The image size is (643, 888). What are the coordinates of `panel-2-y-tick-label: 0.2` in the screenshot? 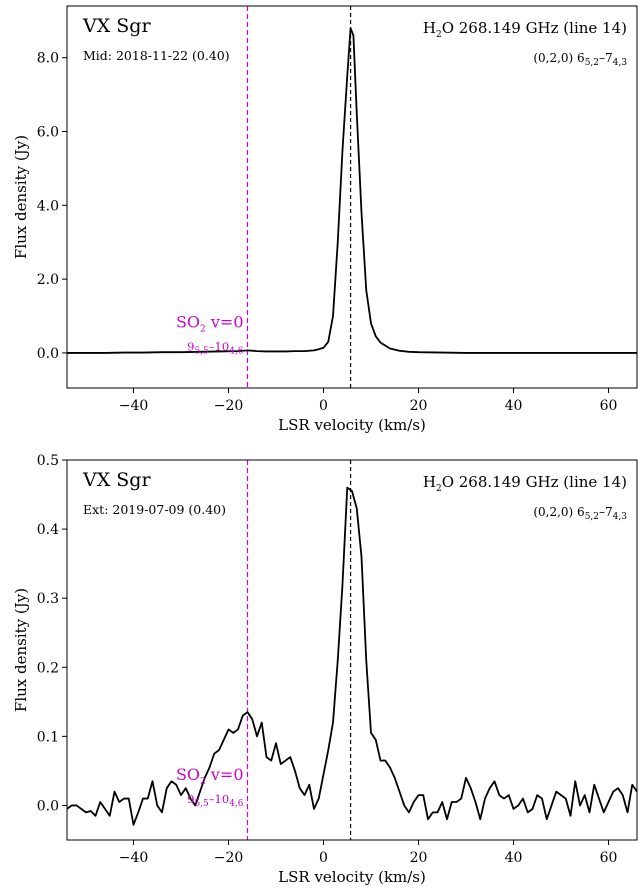 It's located at (48, 668).